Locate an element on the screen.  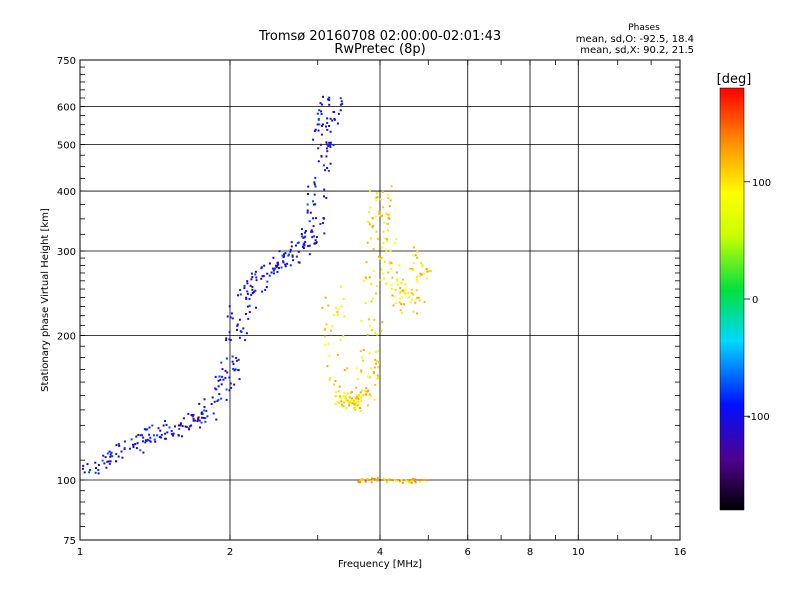
colorbar-label: [deg] is located at coordinates (734, 79).